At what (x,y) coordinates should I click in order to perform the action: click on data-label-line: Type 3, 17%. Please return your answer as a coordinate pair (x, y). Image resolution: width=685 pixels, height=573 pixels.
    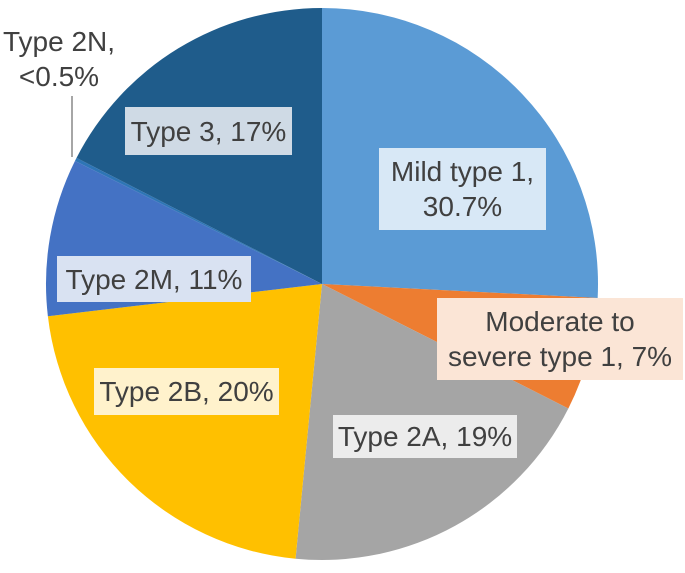
    Looking at the image, I should click on (208, 131).